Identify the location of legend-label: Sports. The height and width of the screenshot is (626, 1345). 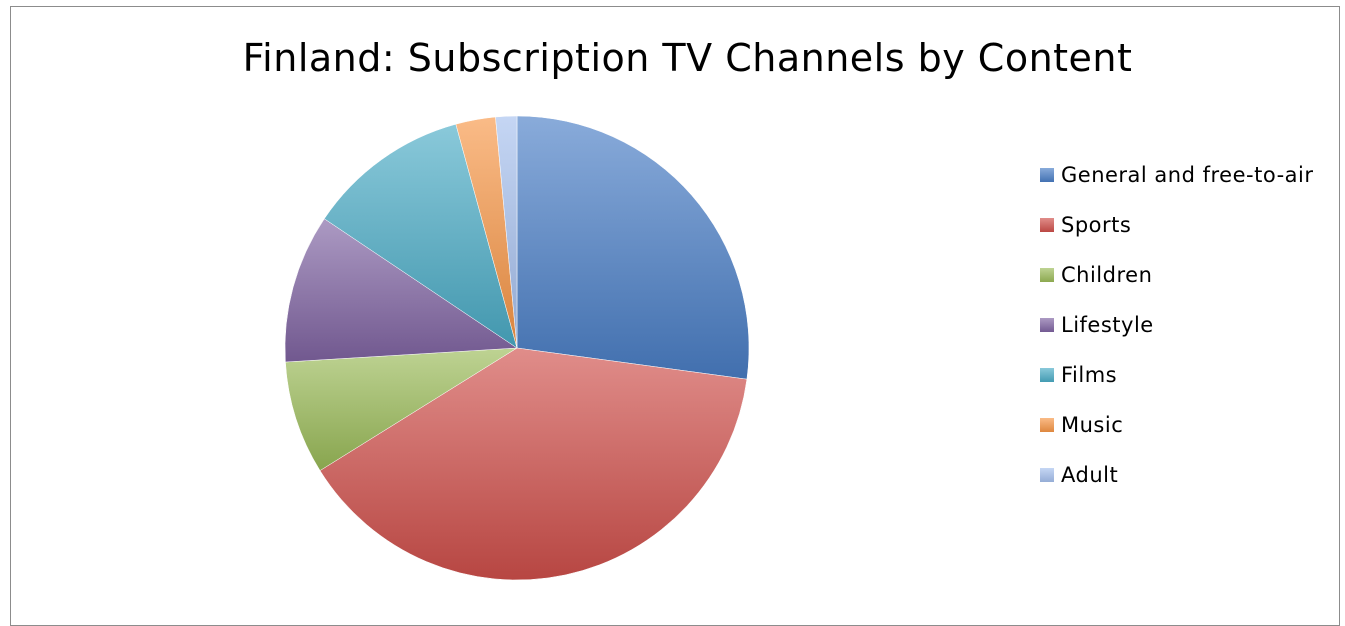
(1096, 225).